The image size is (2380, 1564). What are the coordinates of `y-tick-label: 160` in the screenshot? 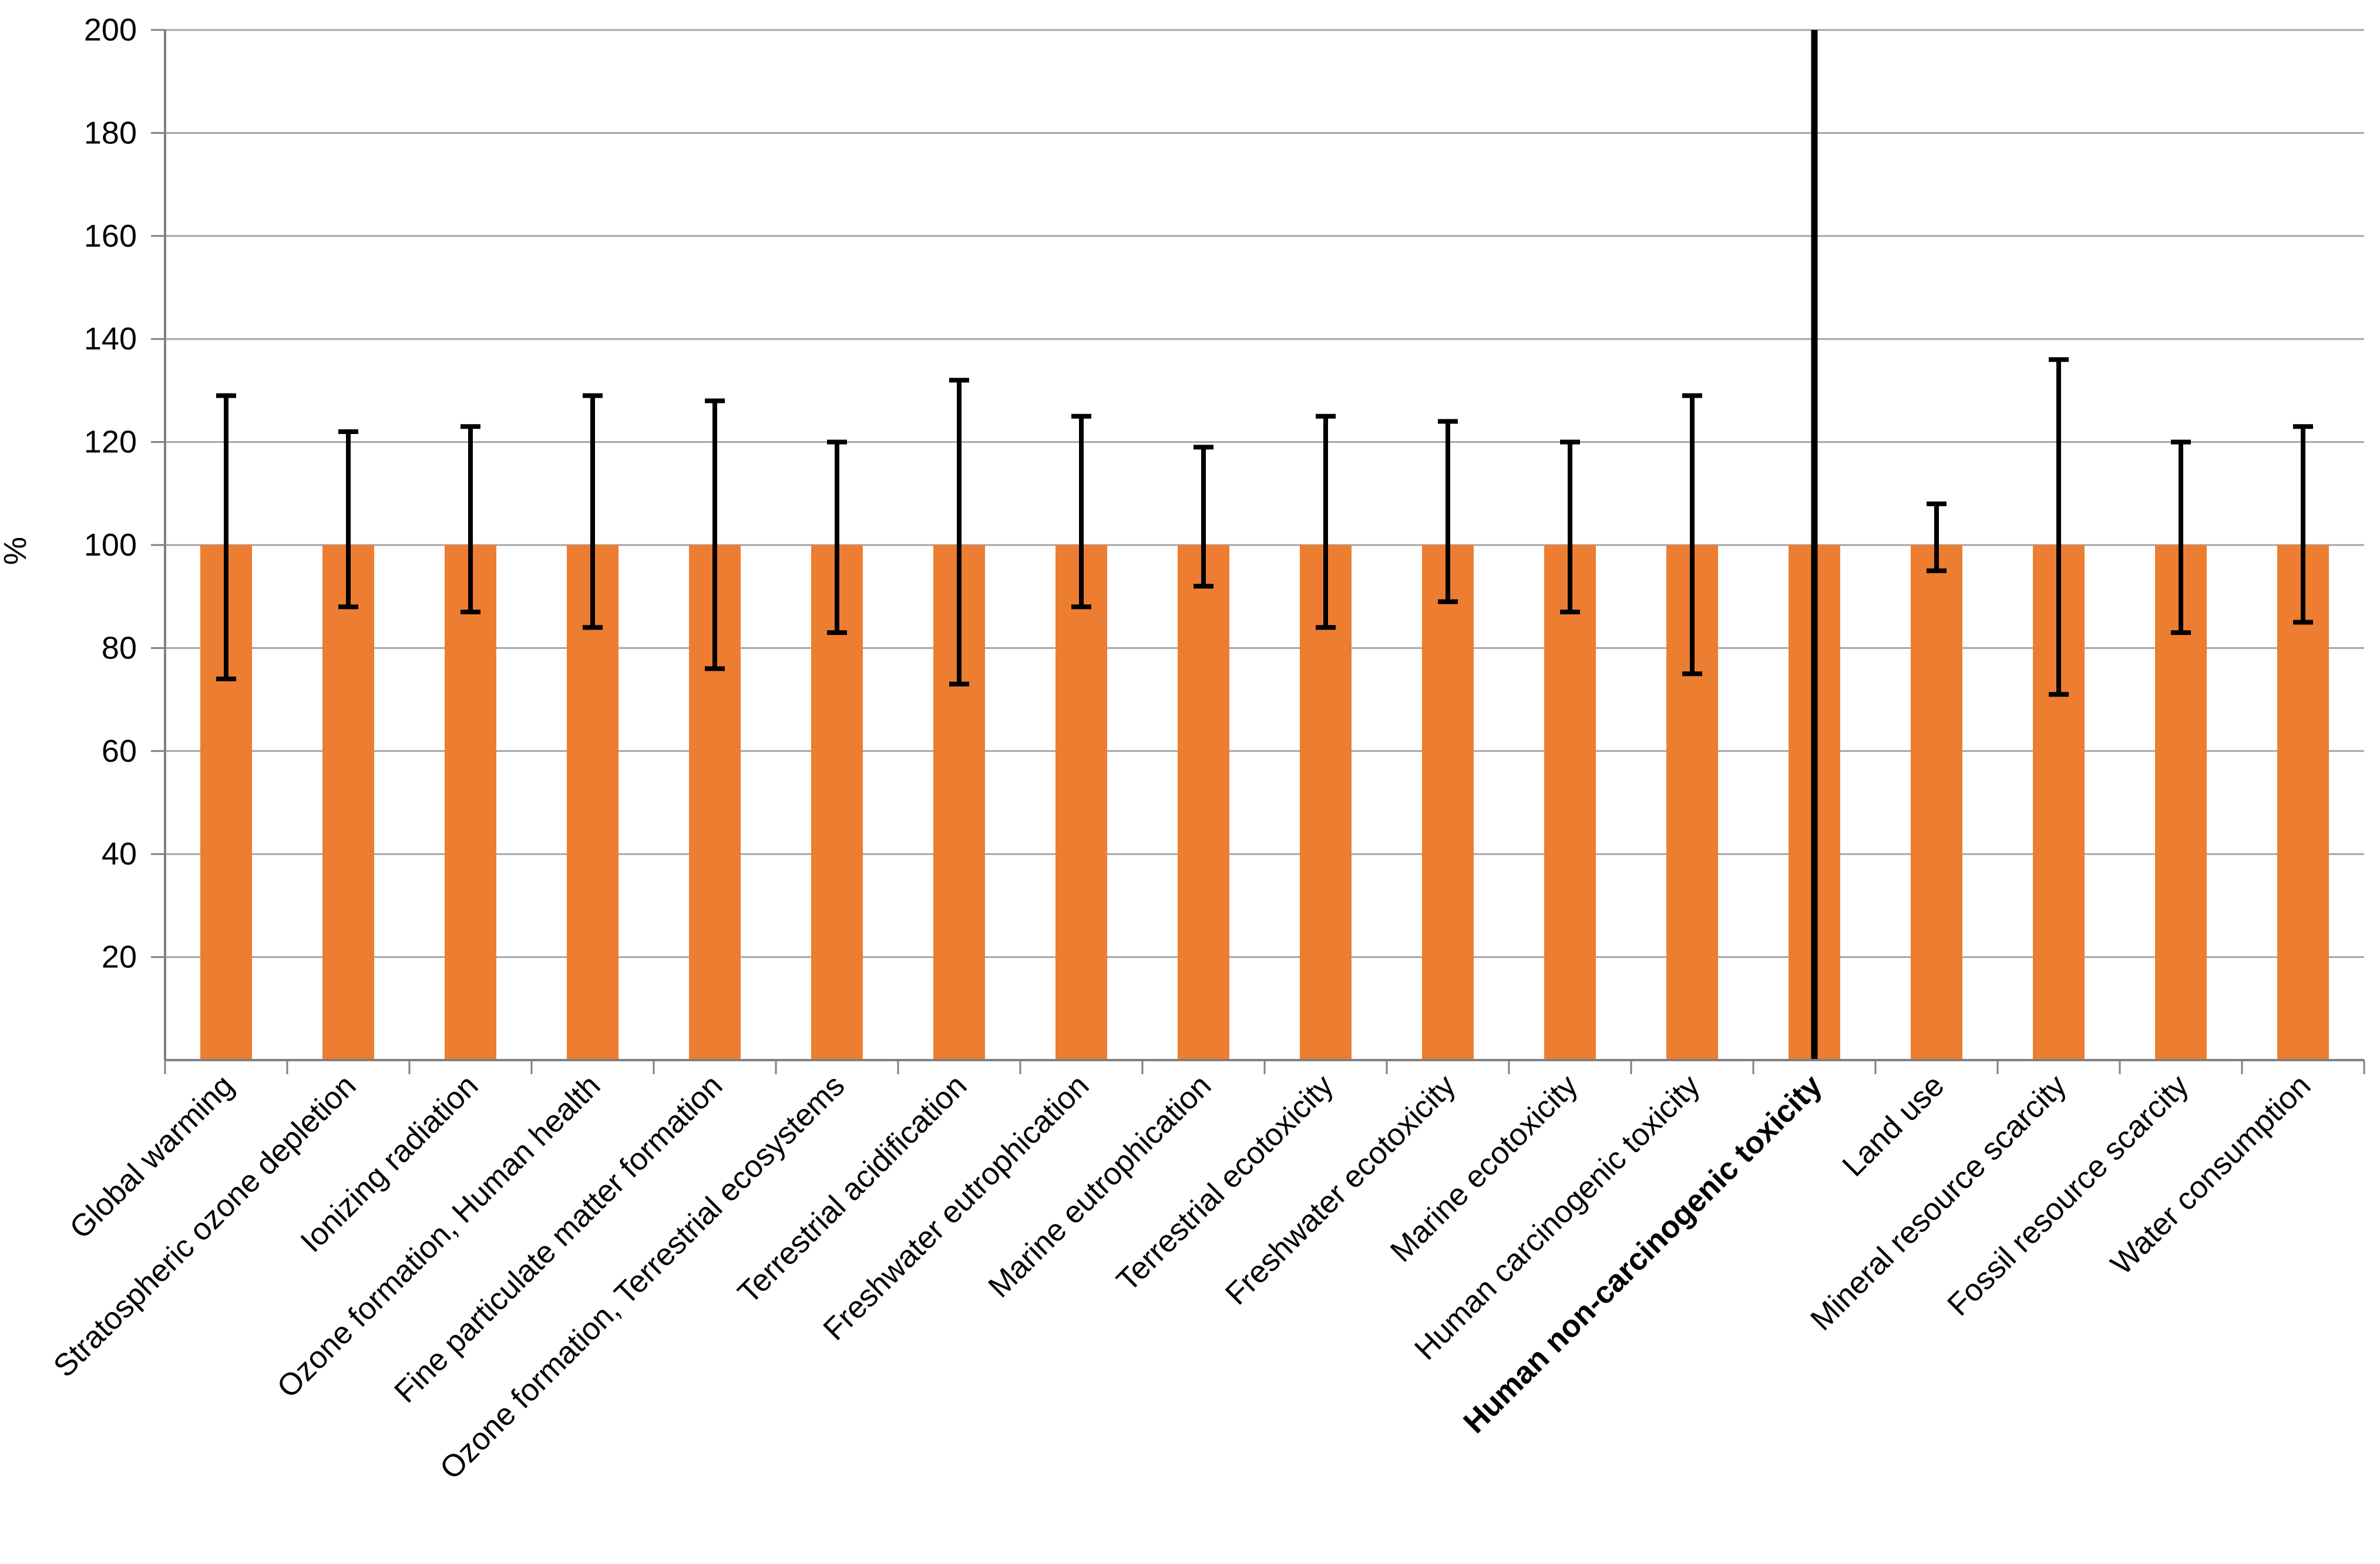 It's located at (110, 236).